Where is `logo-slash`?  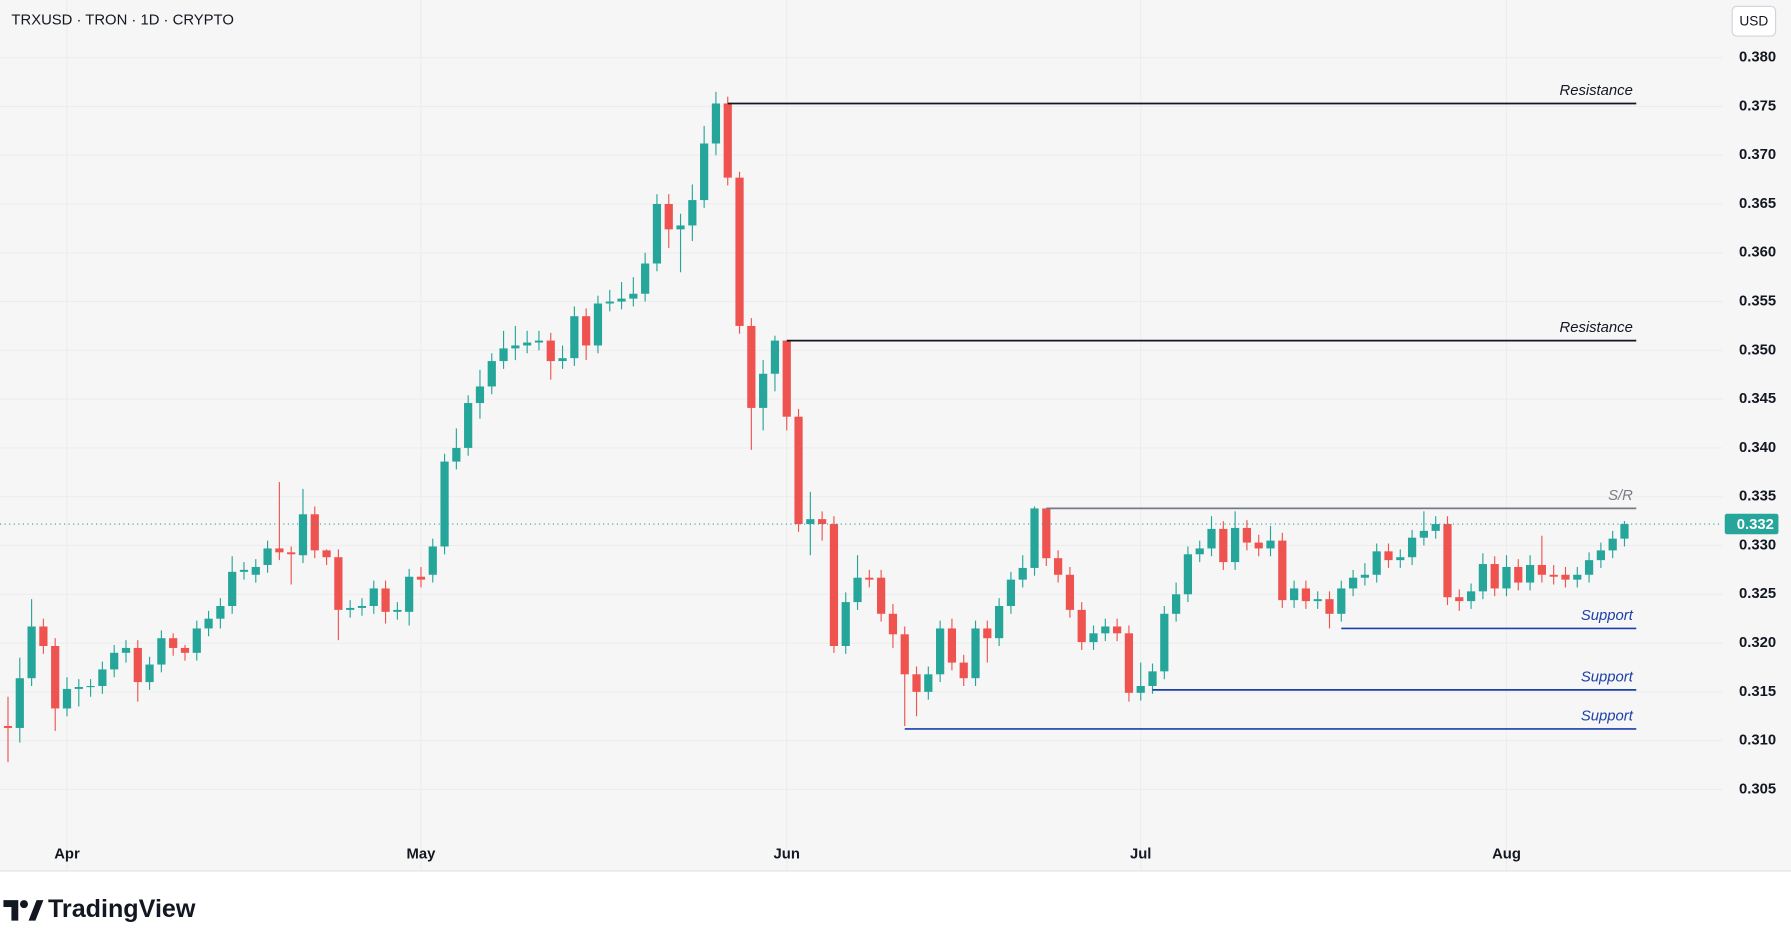
logo-slash is located at coordinates (36, 910).